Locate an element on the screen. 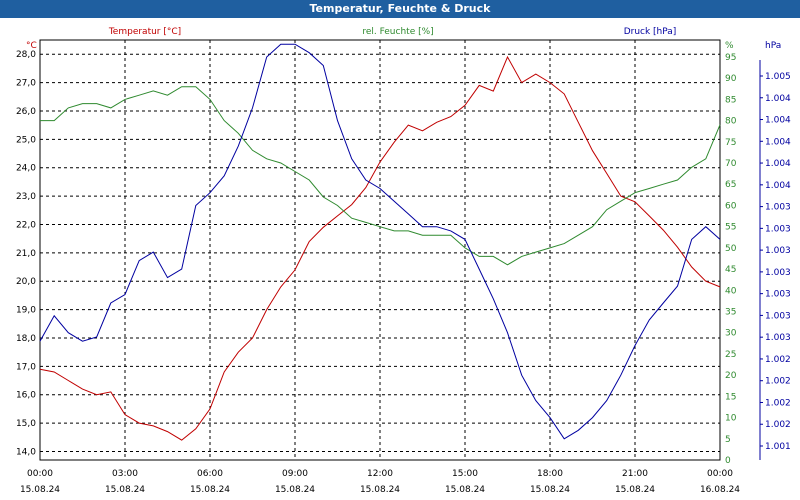 The width and height of the screenshot is (800, 500). middle-tick-label: 35 is located at coordinates (730, 313).